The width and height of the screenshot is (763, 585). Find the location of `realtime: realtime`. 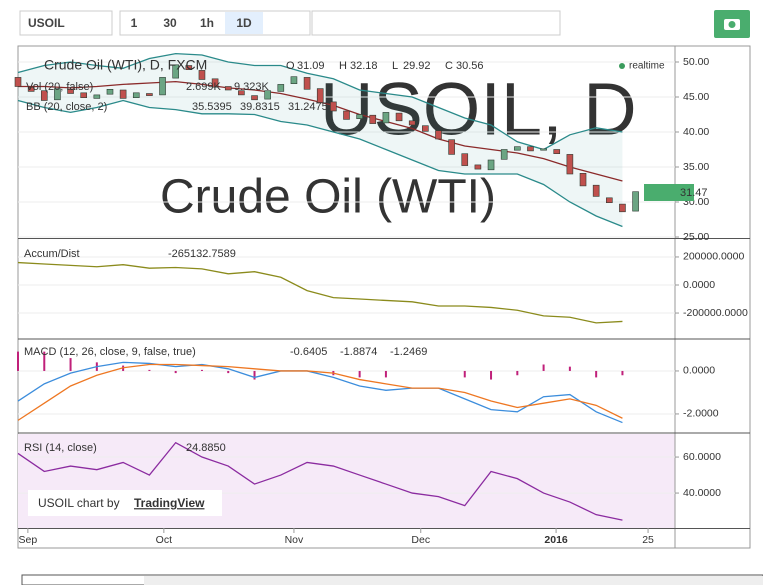

realtime: realtime is located at coordinates (647, 66).